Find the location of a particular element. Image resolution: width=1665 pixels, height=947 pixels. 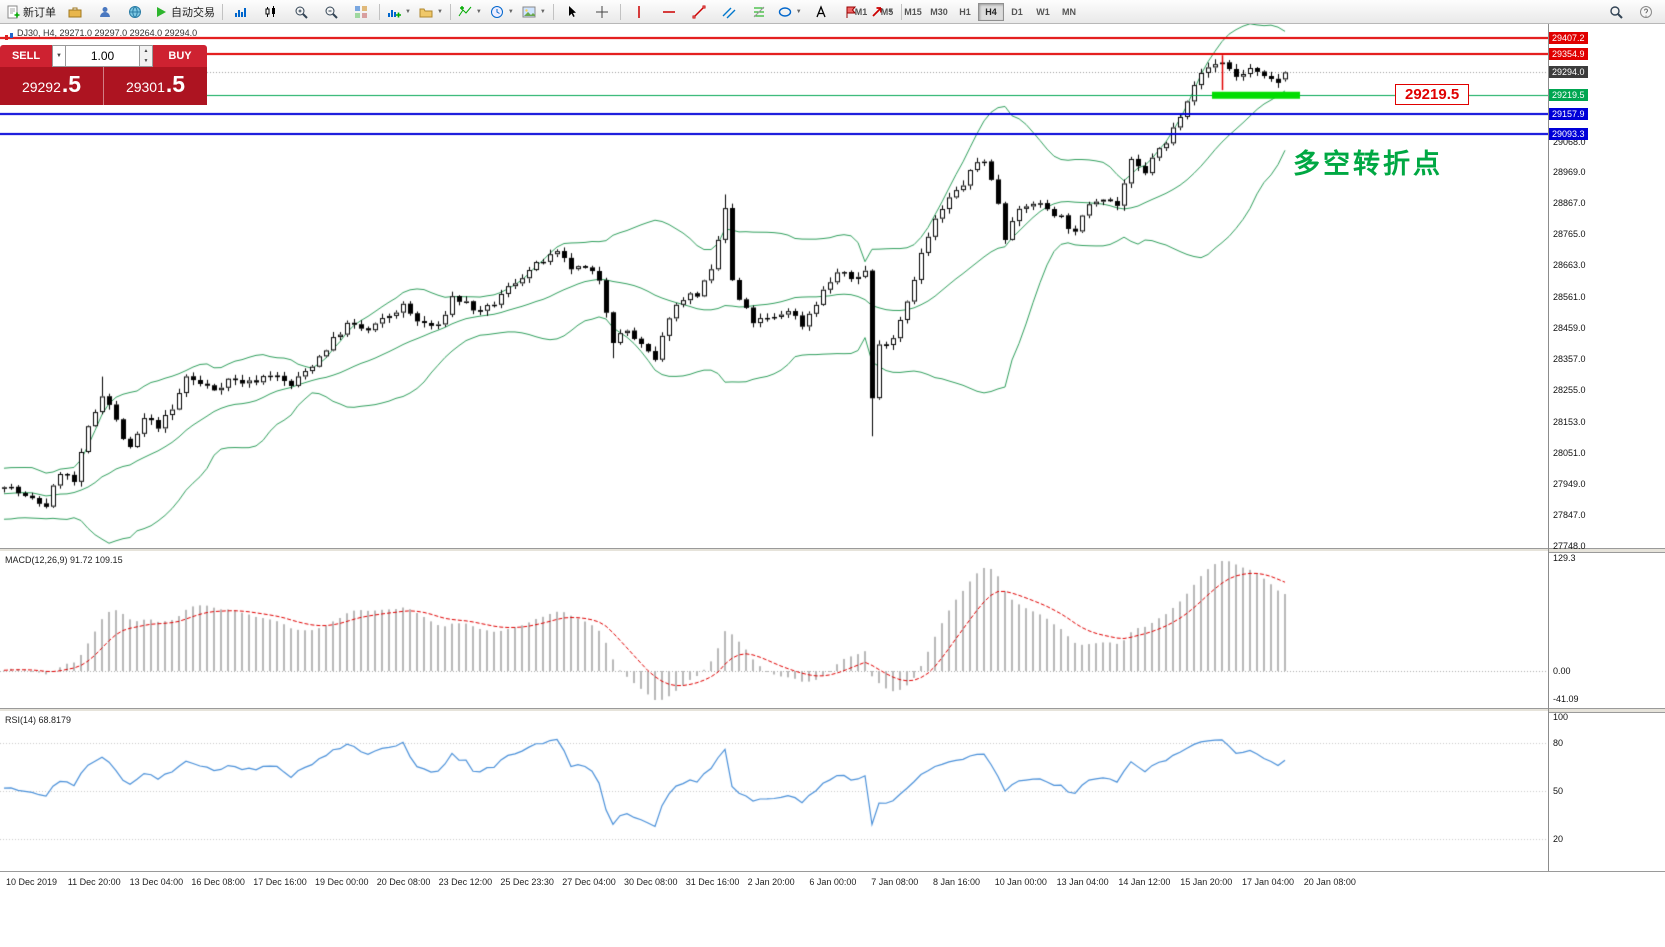

autotrading-button: 自动交易 is located at coordinates (184, 12).